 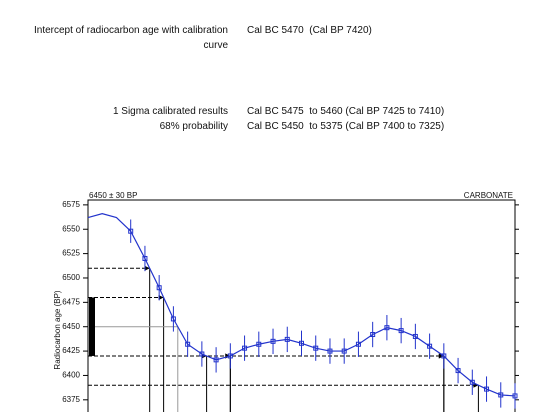 What do you see at coordinates (57, 329) in the screenshot?
I see `y-axis-label: Radiocarbon age (BP)` at bounding box center [57, 329].